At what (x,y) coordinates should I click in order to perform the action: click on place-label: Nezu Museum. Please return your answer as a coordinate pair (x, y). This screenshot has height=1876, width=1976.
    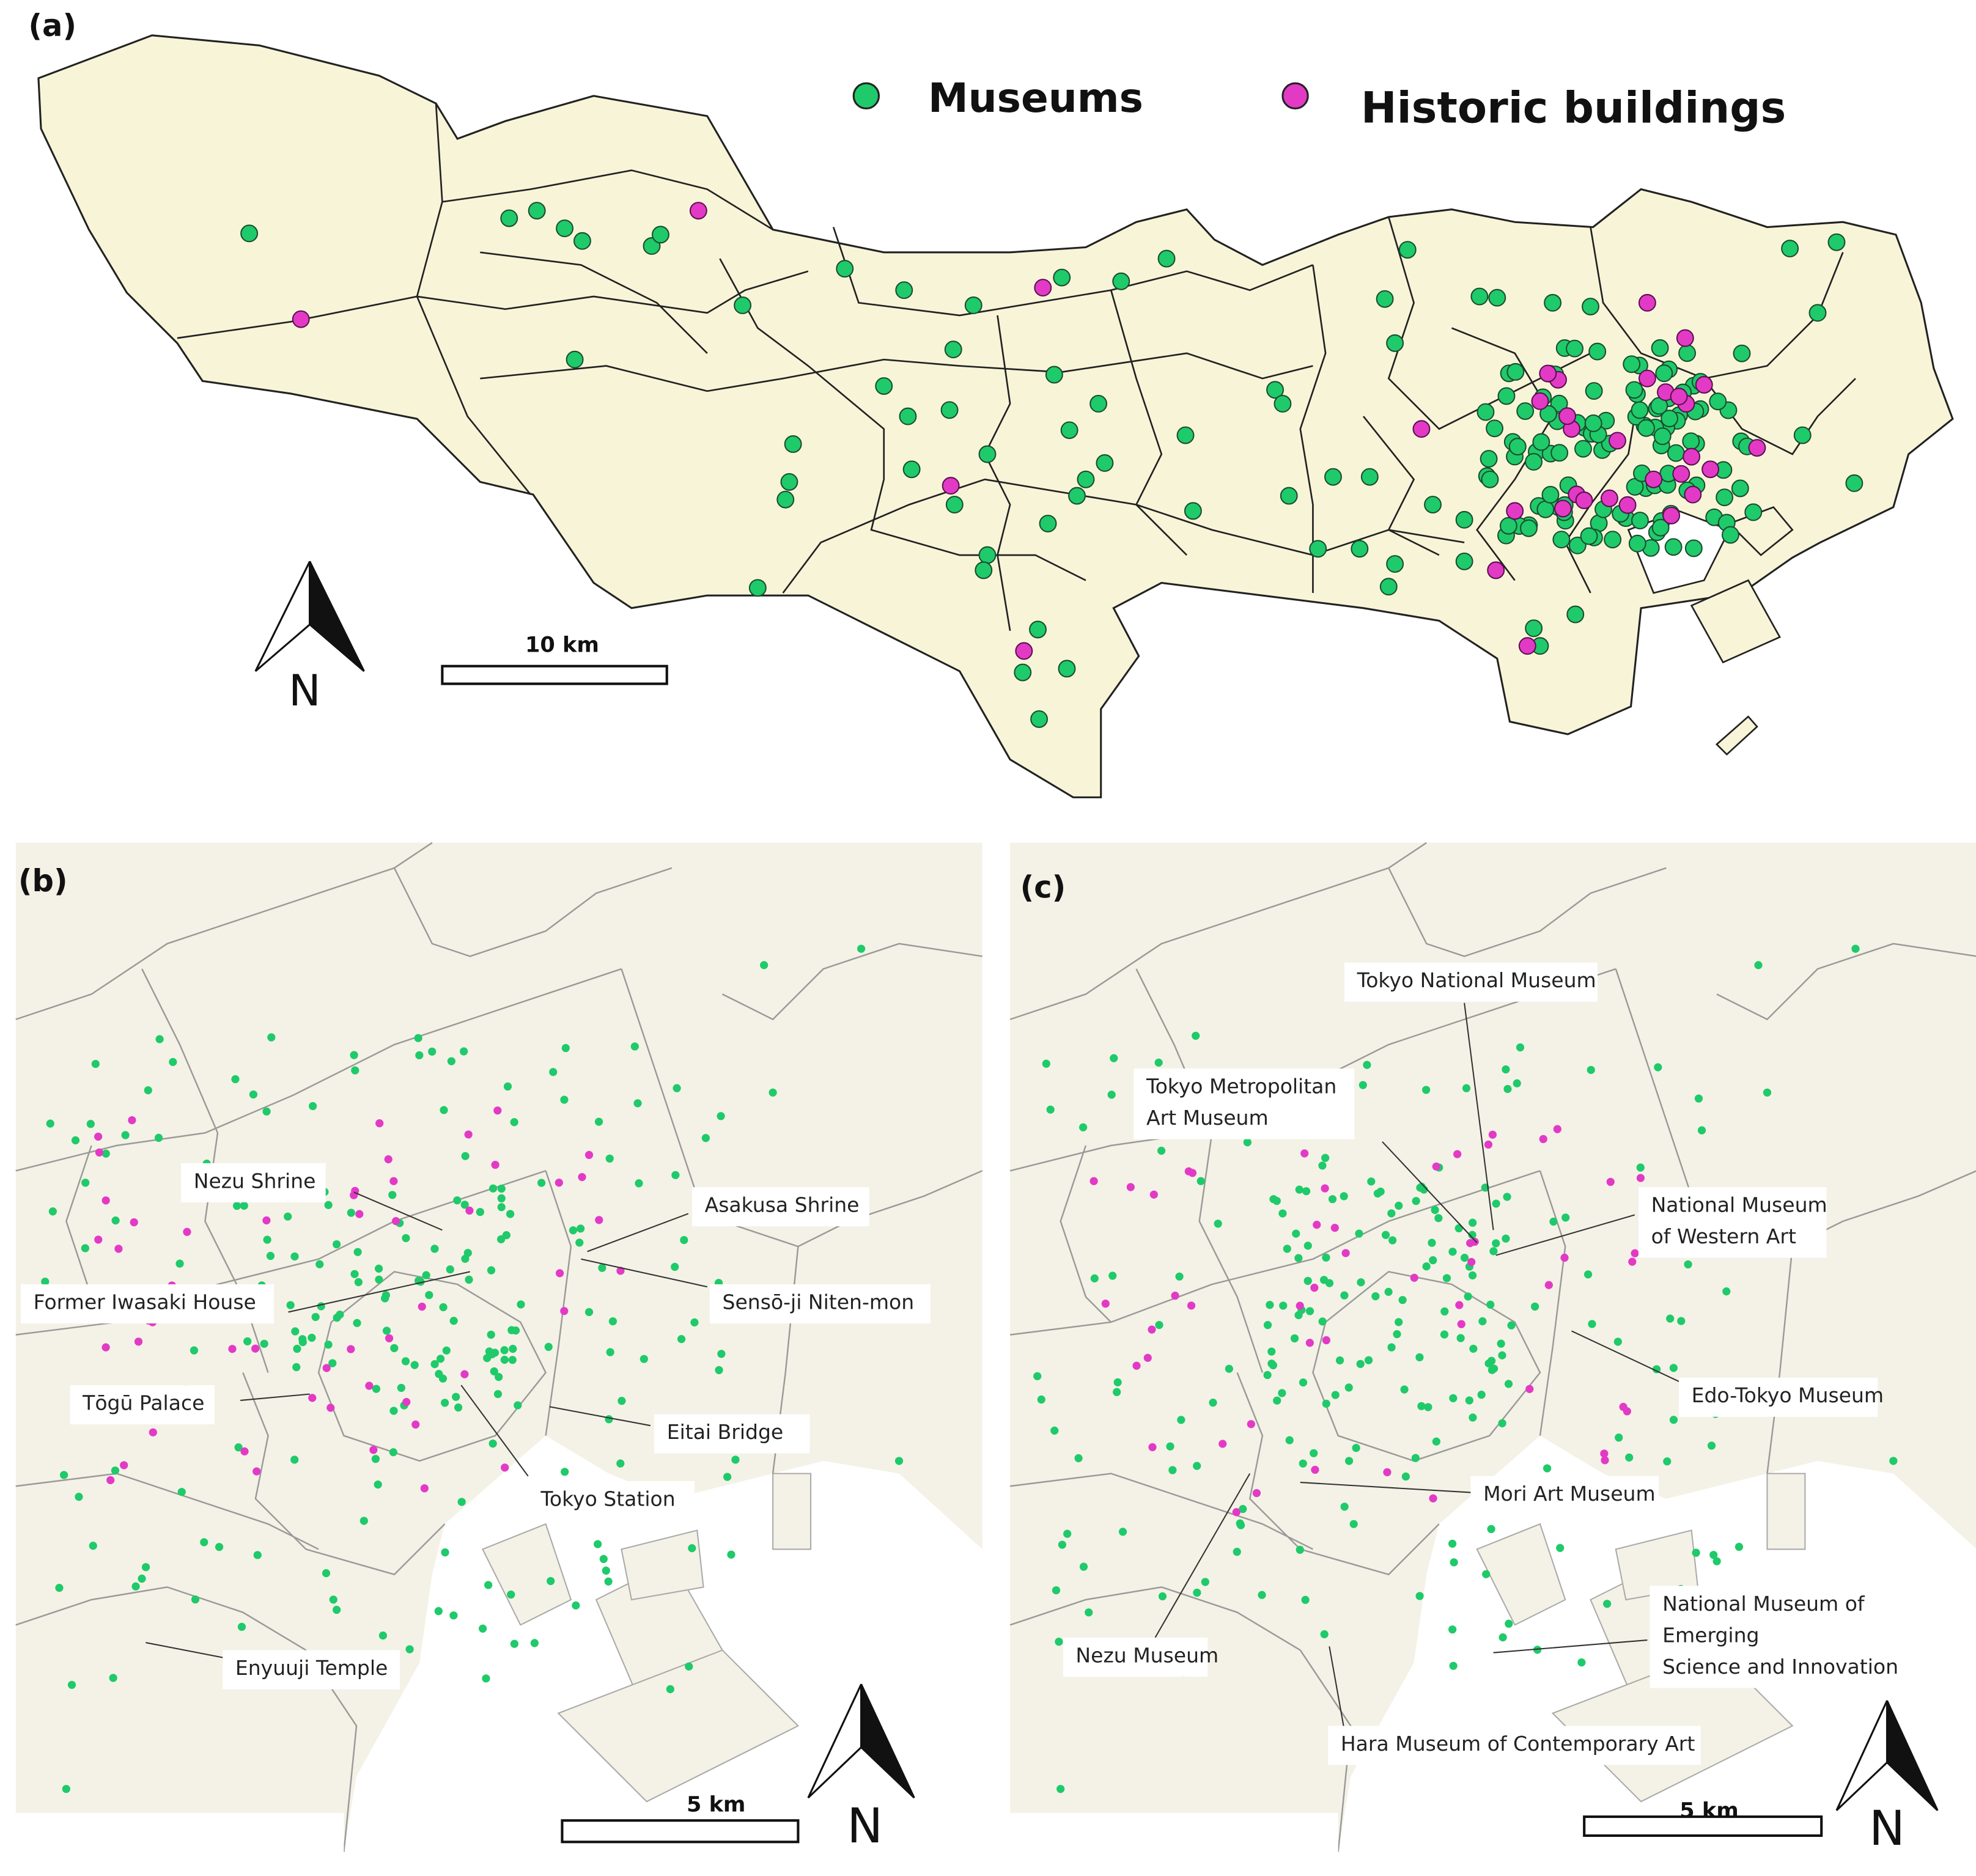
    Looking at the image, I should click on (1146, 1655).